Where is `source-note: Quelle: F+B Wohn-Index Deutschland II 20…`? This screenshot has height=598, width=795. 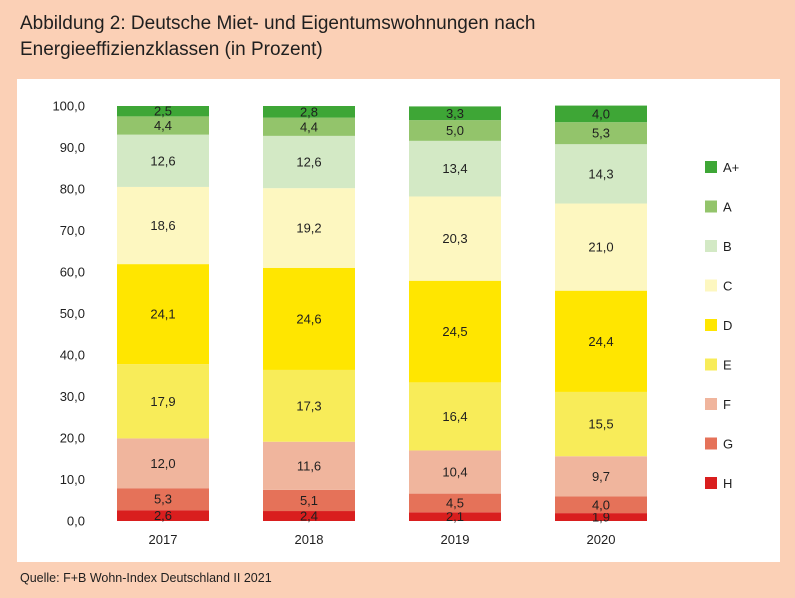 source-note: Quelle: F+B Wohn-Index Deutschland II 20… is located at coordinates (146, 578).